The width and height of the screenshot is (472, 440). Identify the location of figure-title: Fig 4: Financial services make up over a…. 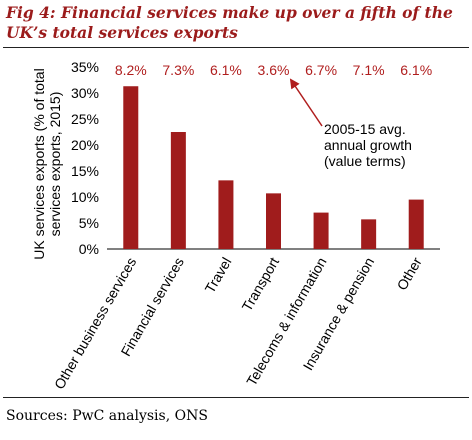
(229, 22).